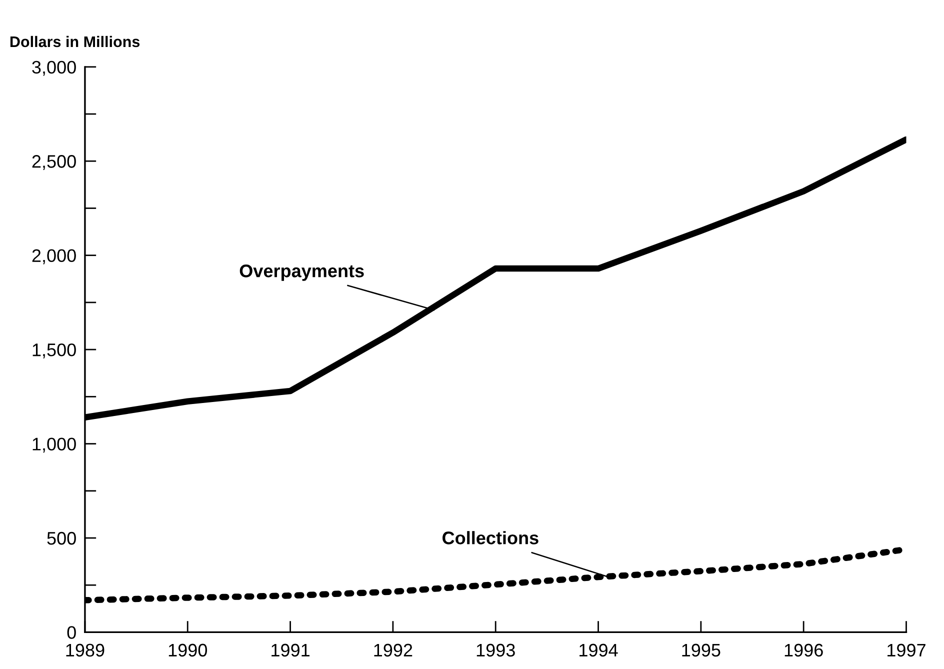 This screenshot has width=944, height=669. Describe the element at coordinates (187, 650) in the screenshot. I see `x-tick-label: 1990` at that location.